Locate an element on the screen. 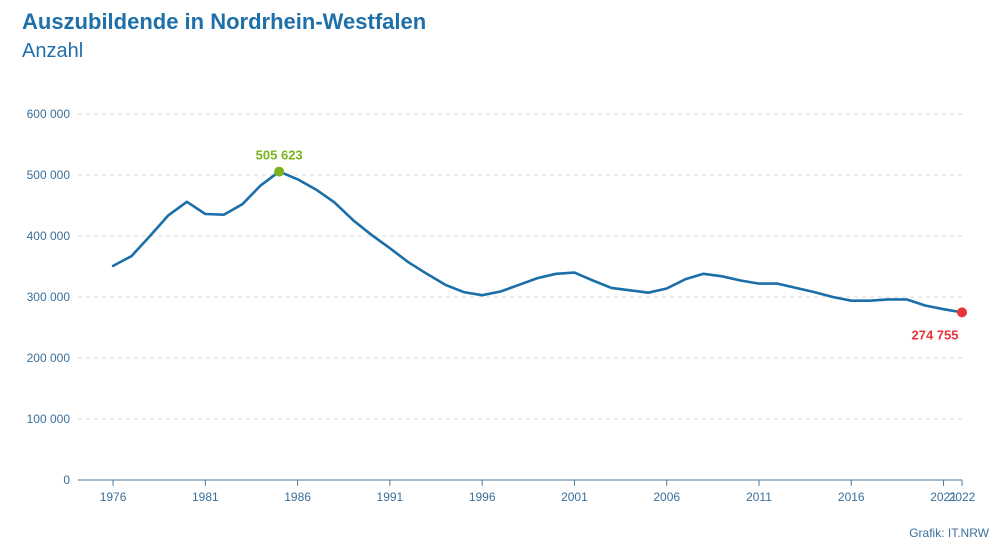 This screenshot has height=546, width=997. chart-title: Auszubildende in Nordrhein-Westfalen is located at coordinates (224, 21).